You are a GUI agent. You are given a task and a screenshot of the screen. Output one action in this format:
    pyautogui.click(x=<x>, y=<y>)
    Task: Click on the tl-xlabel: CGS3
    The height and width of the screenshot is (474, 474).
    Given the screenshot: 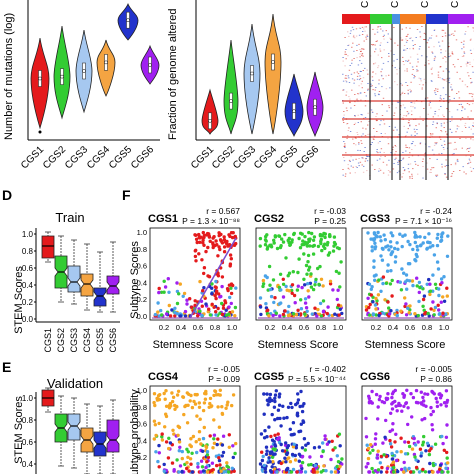 What is the action you would take?
    pyautogui.click(x=76, y=157)
    